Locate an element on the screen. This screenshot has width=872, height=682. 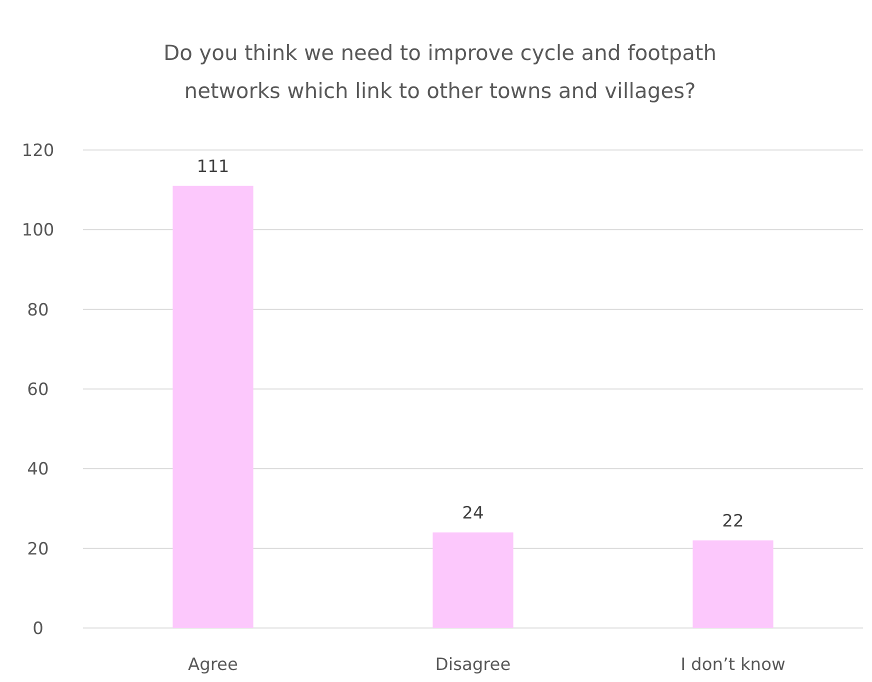
y-tick-label: 120 is located at coordinates (38, 151).